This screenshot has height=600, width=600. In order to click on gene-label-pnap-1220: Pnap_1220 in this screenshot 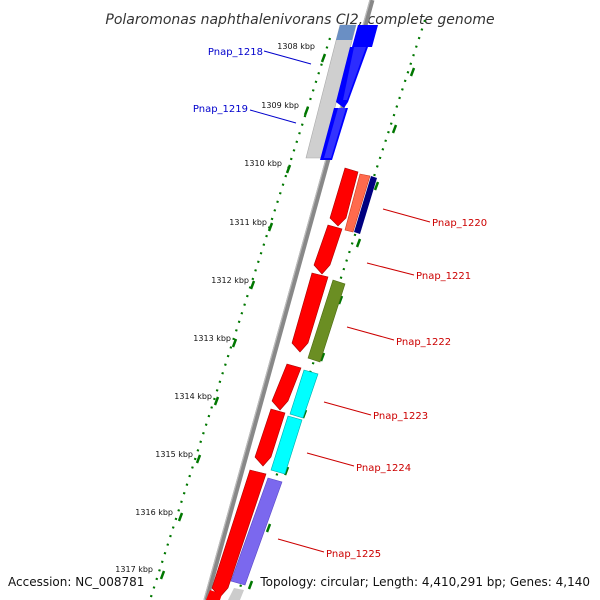, I will do `click(459, 223)`.